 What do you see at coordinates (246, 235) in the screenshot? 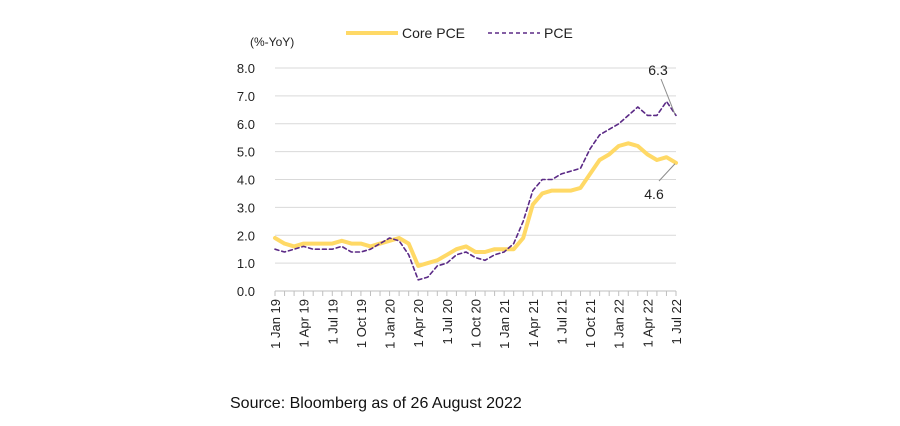
I see `y-tick-label: 2.0` at bounding box center [246, 235].